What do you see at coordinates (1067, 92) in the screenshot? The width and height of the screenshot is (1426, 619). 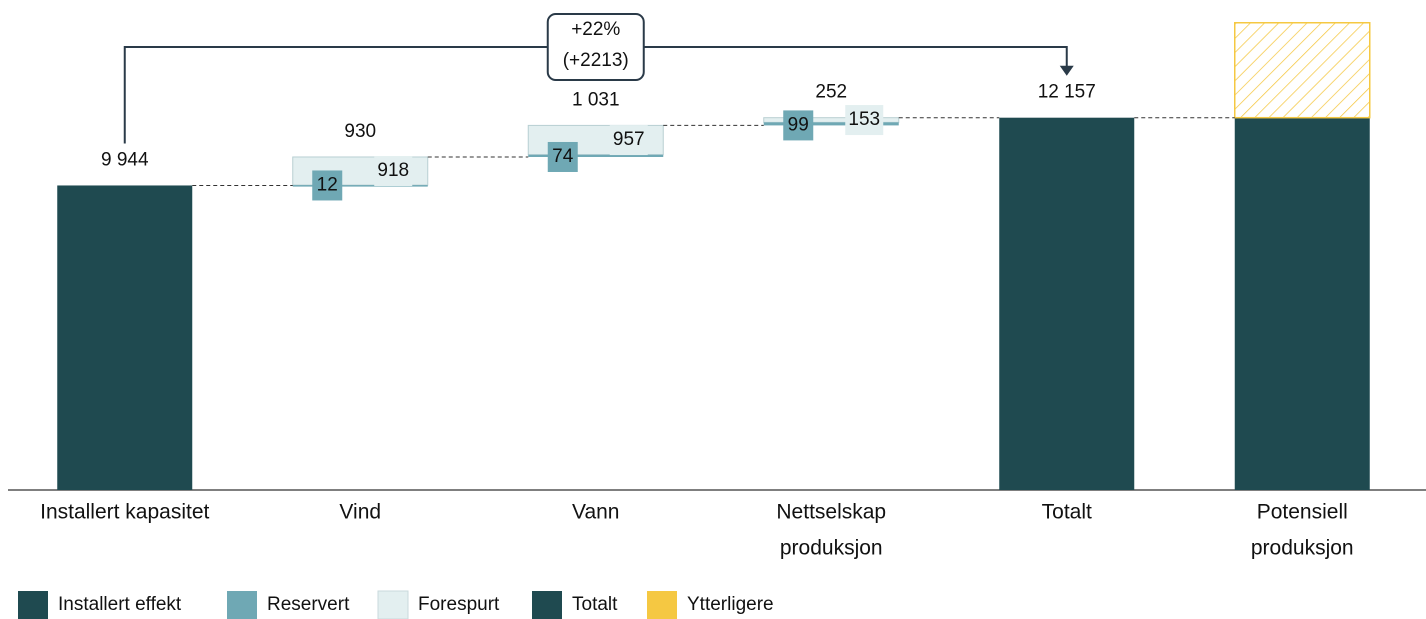 I see `value-label: 12 157` at bounding box center [1067, 92].